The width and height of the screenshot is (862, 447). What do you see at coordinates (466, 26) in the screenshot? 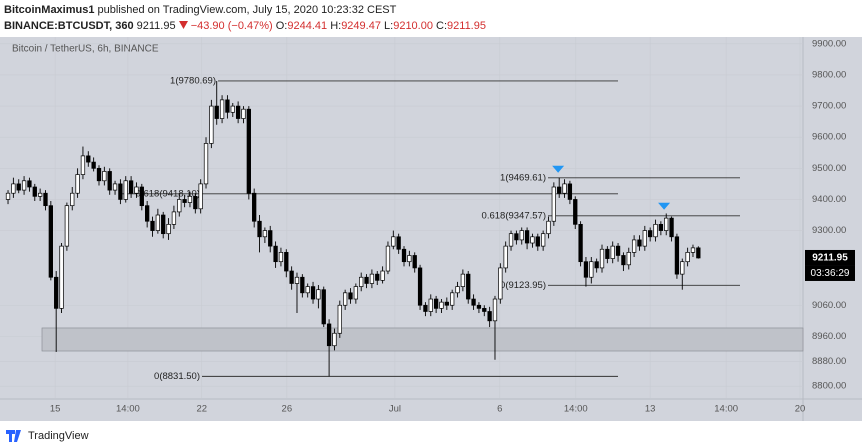
I see `ohlc-value: 9211.95` at bounding box center [466, 26].